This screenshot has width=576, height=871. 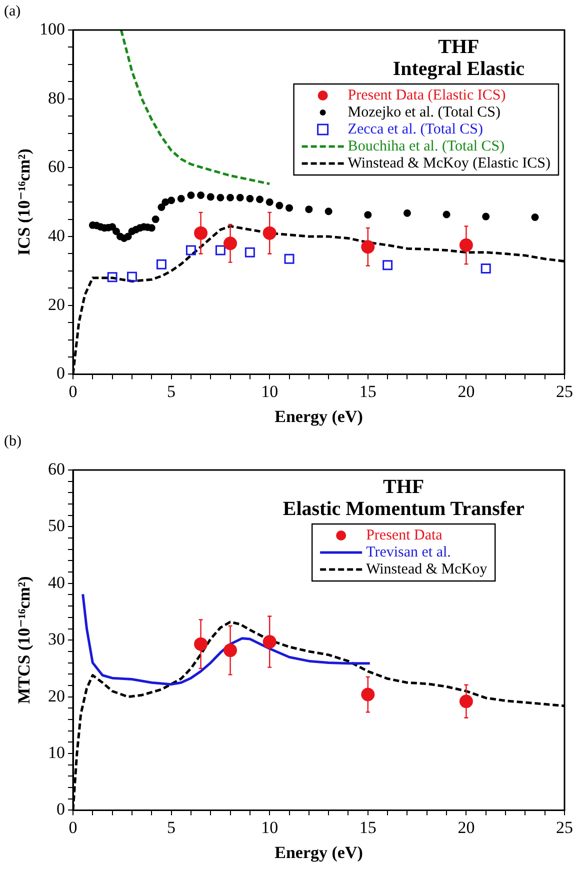 What do you see at coordinates (408, 552) in the screenshot?
I see `legend-label: Trevisan et al.` at bounding box center [408, 552].